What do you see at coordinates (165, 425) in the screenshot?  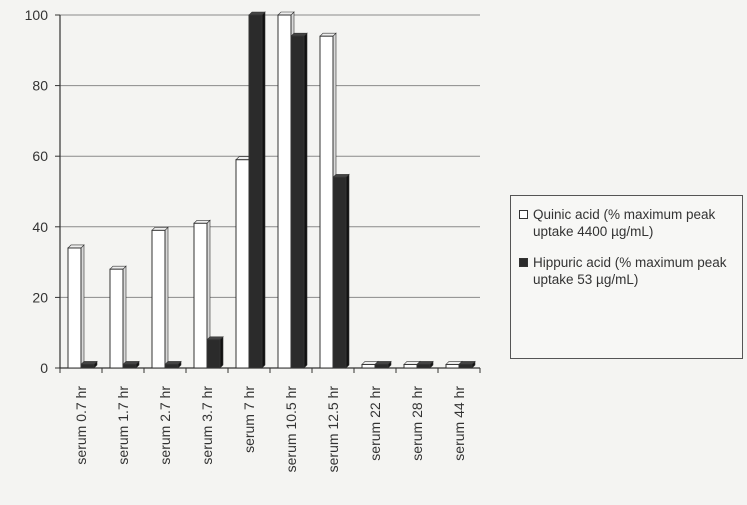 I see `x-tick-label: serum 2.7 hr` at bounding box center [165, 425].